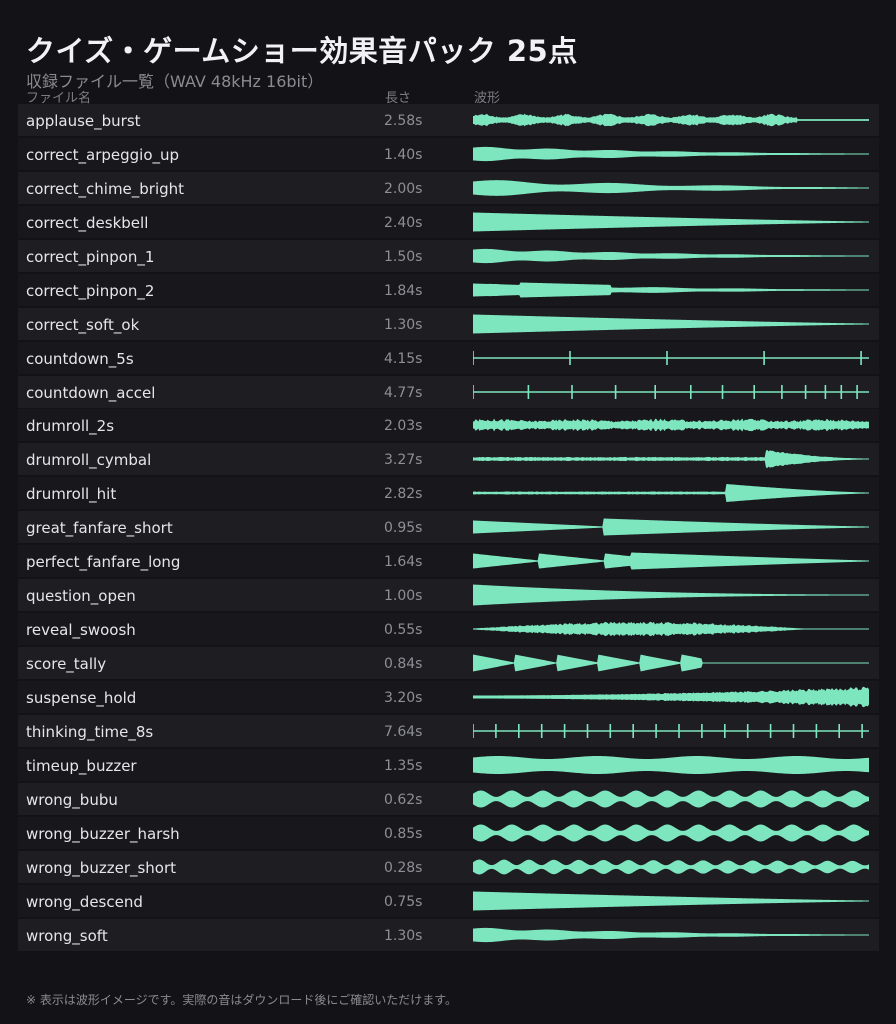  I want to click on file-length: 7.64s, so click(403, 731).